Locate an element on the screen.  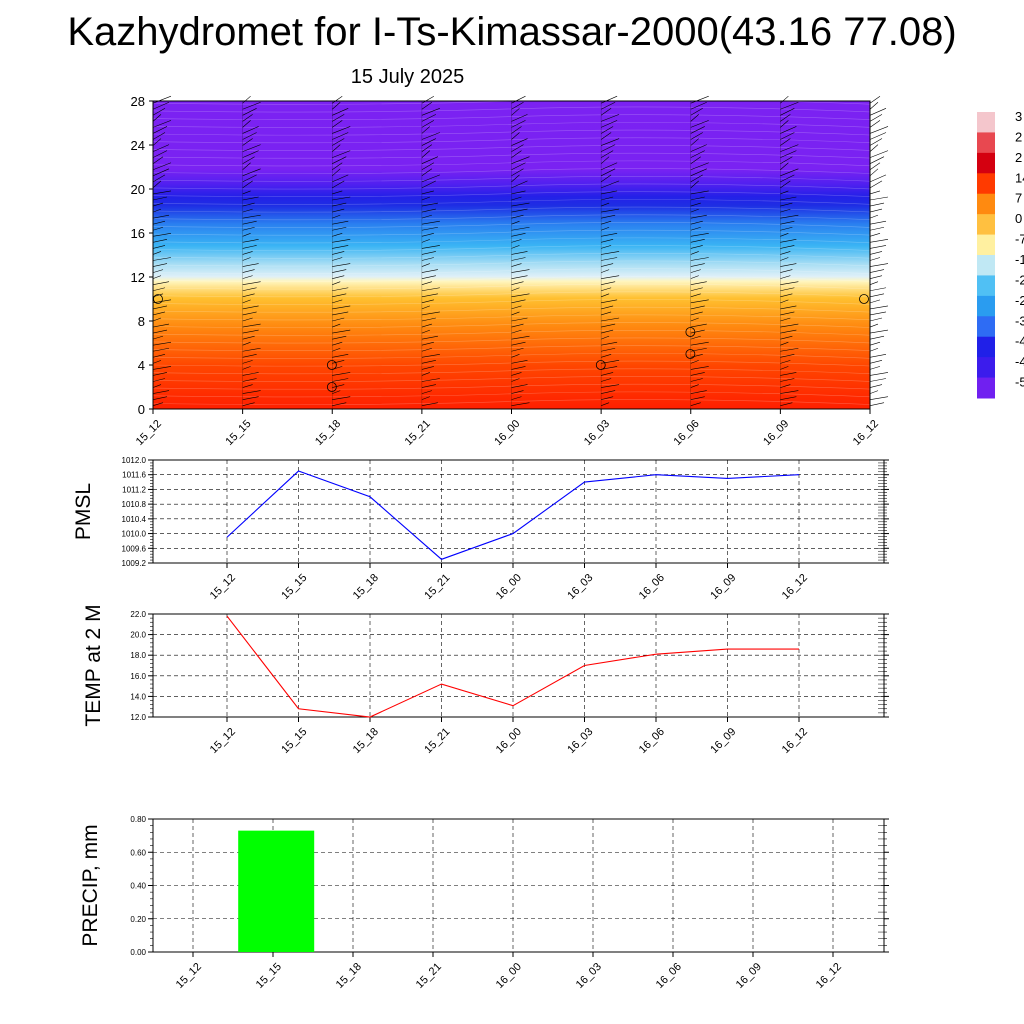
x-tick-label: 16_06 is located at coordinates (652, 587).